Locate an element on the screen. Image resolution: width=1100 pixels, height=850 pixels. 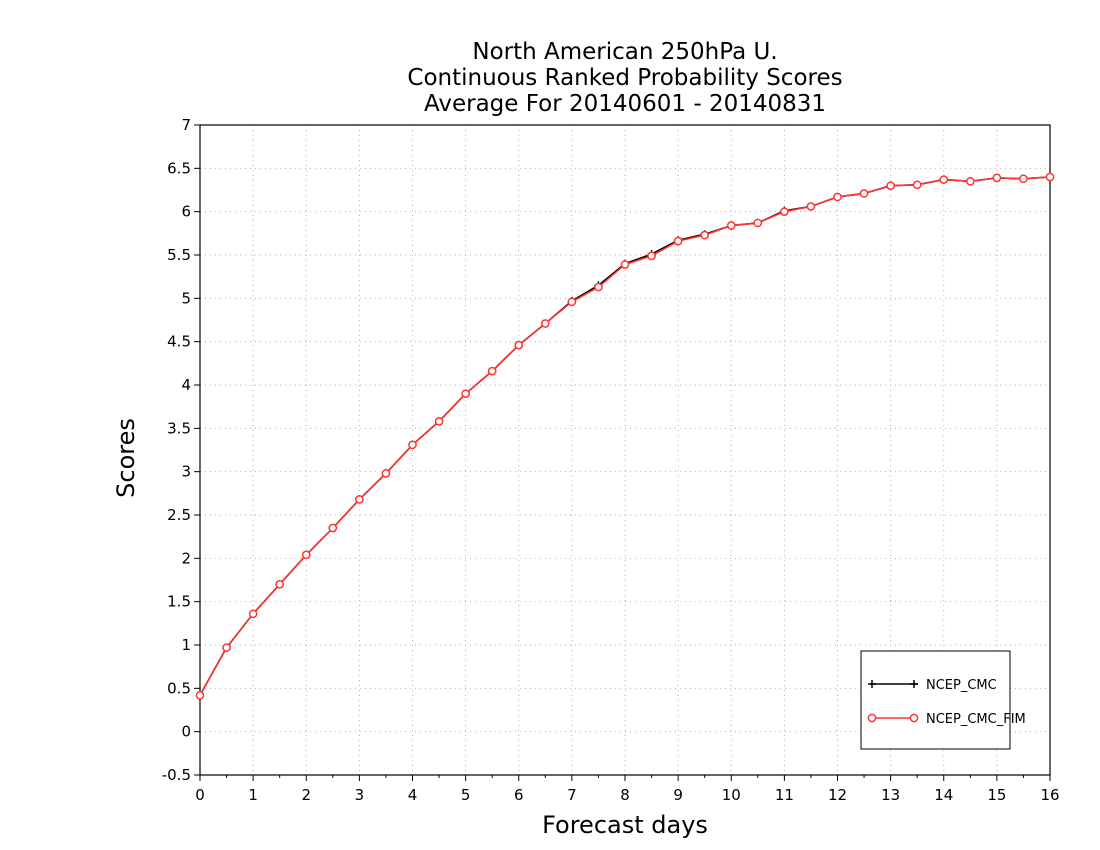
x-tick-label: 9 is located at coordinates (678, 795).